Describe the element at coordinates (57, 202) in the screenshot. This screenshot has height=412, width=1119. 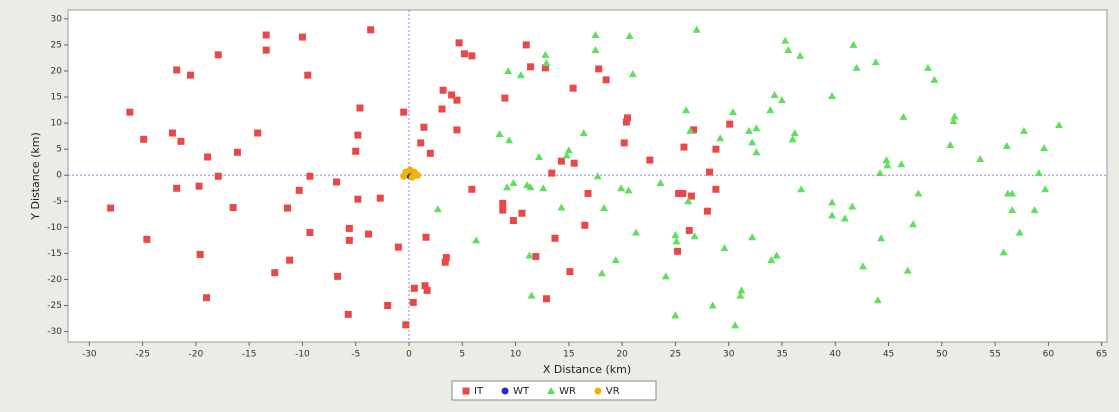
I see `y-tick-label: -5` at that location.